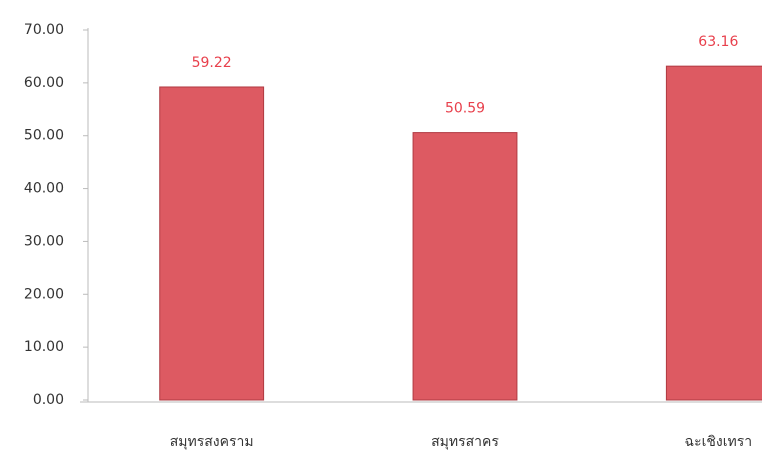  What do you see at coordinates (465, 442) in the screenshot?
I see `x-tick-label: สมุทรสาคร` at bounding box center [465, 442].